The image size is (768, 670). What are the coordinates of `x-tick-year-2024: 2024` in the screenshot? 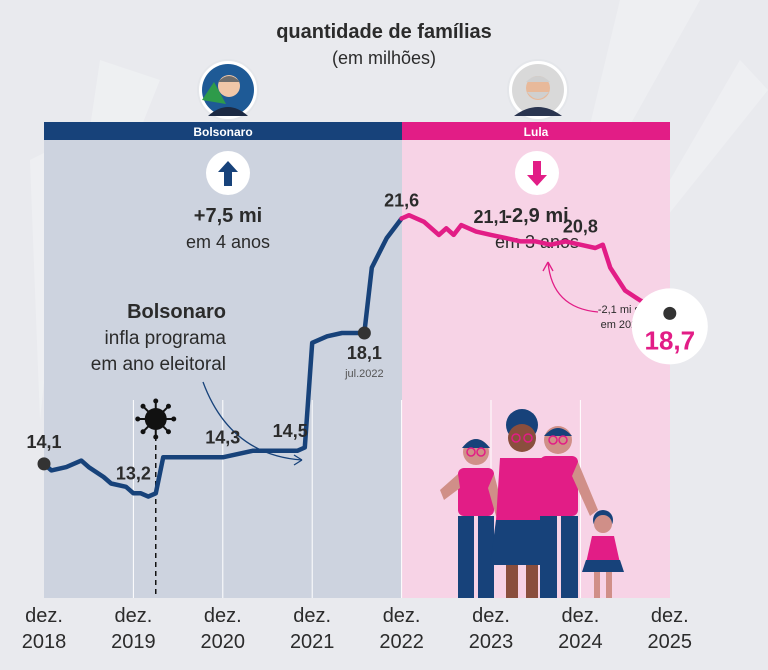 It's located at (580, 642).